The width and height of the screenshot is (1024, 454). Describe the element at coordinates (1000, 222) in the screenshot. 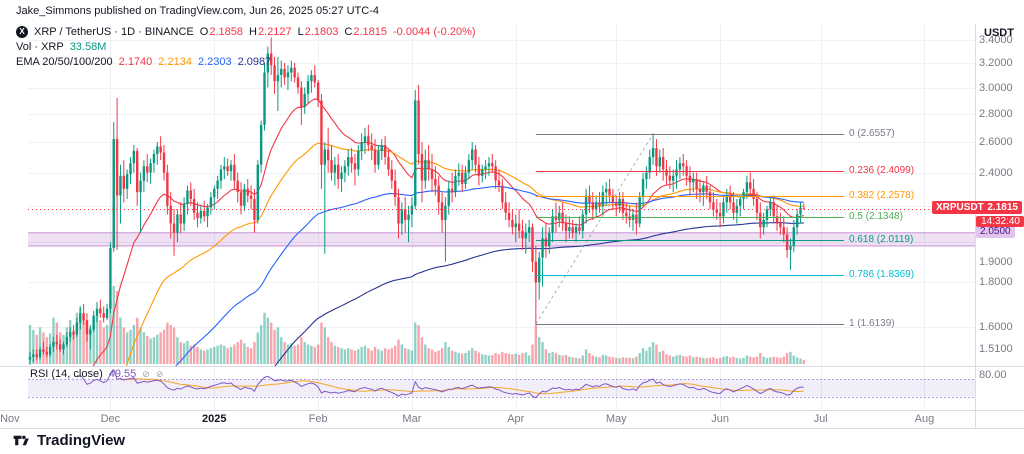

I see `bar-countdown: 14:32:40` at that location.